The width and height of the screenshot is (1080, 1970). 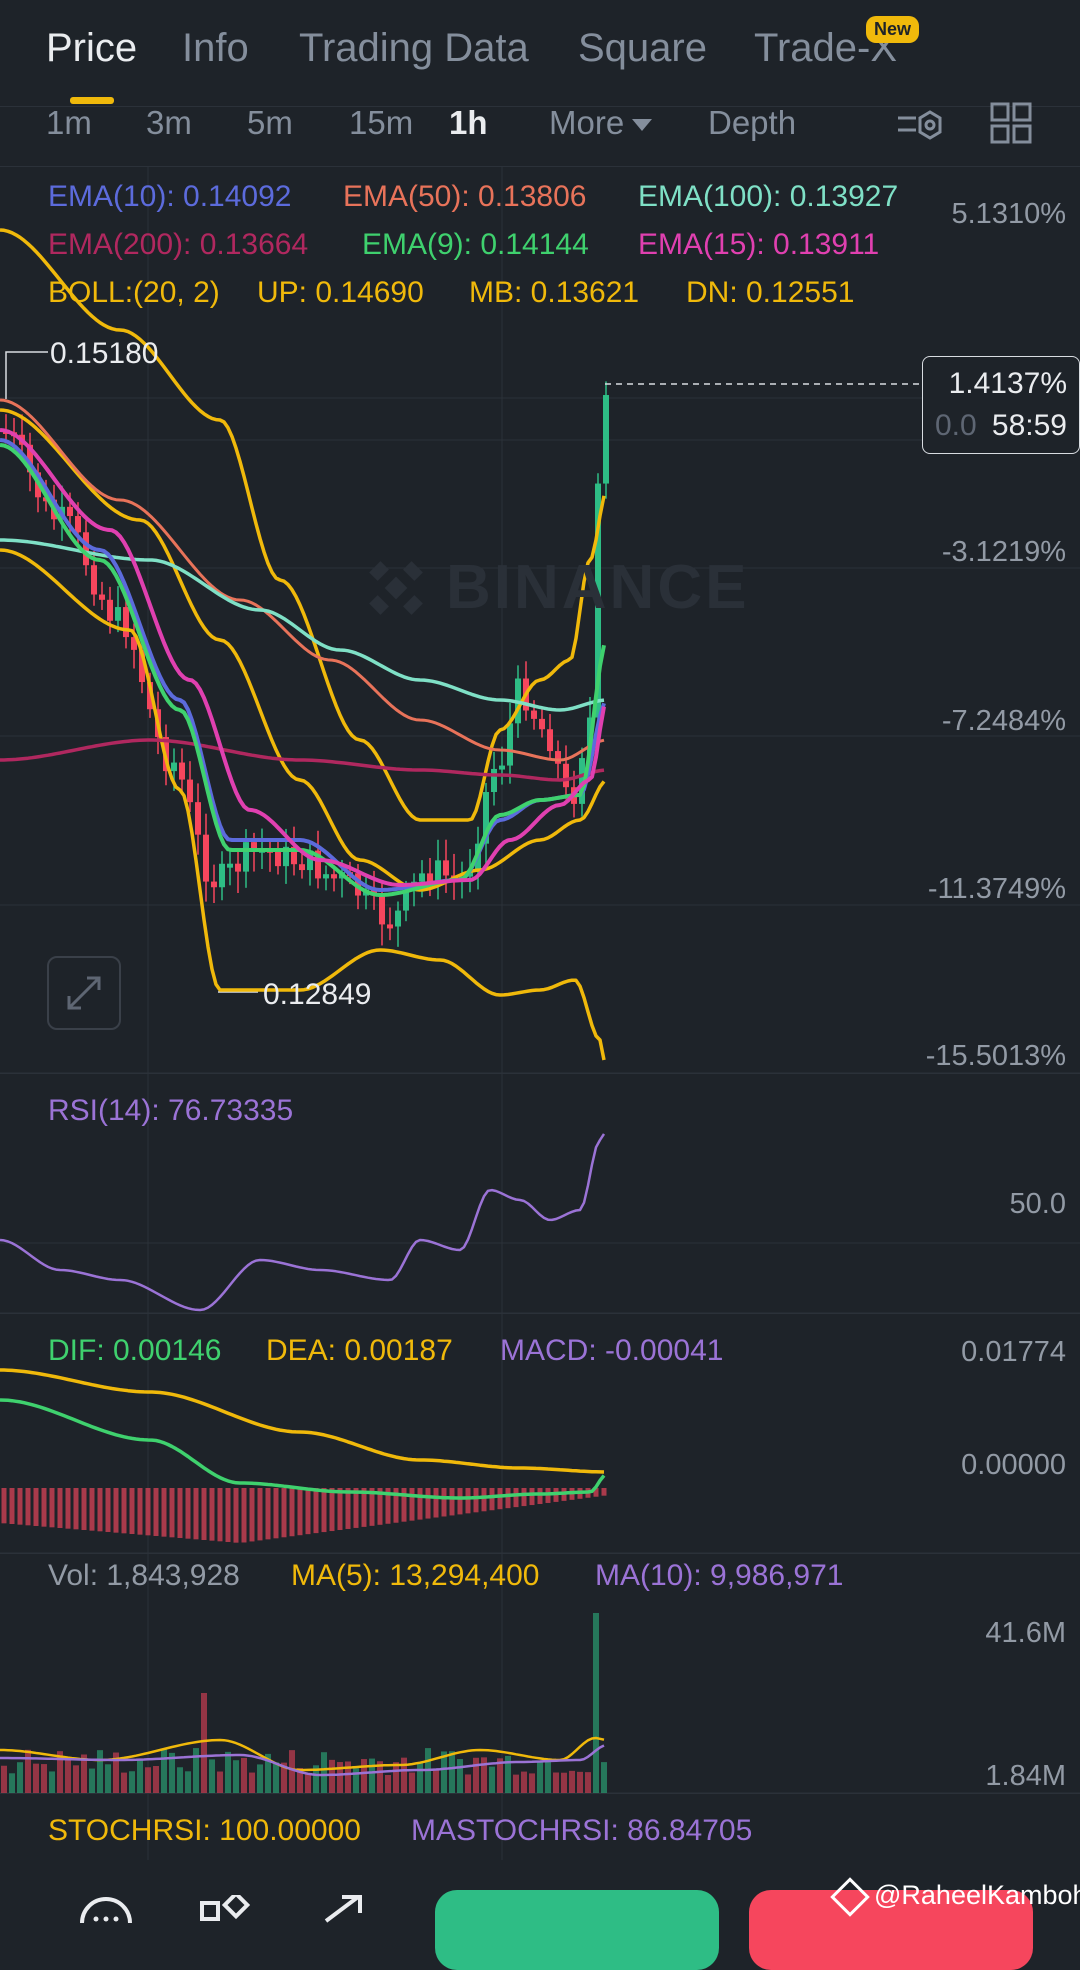 I want to click on candle-countdown: 58:59, so click(x=1029, y=425).